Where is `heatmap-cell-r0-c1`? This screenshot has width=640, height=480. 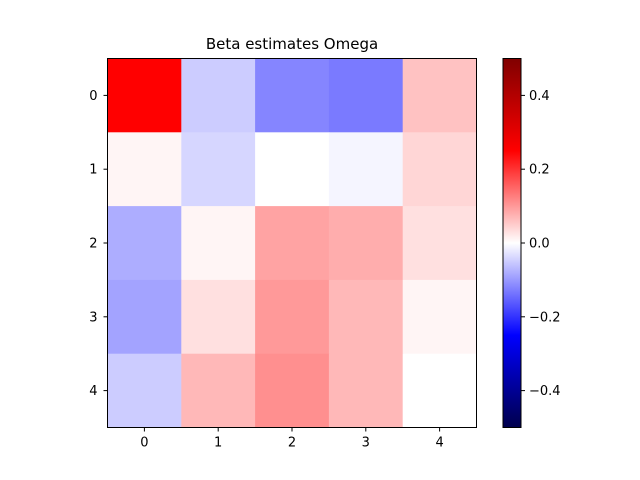
heatmap-cell-r0-c1 is located at coordinates (218, 95).